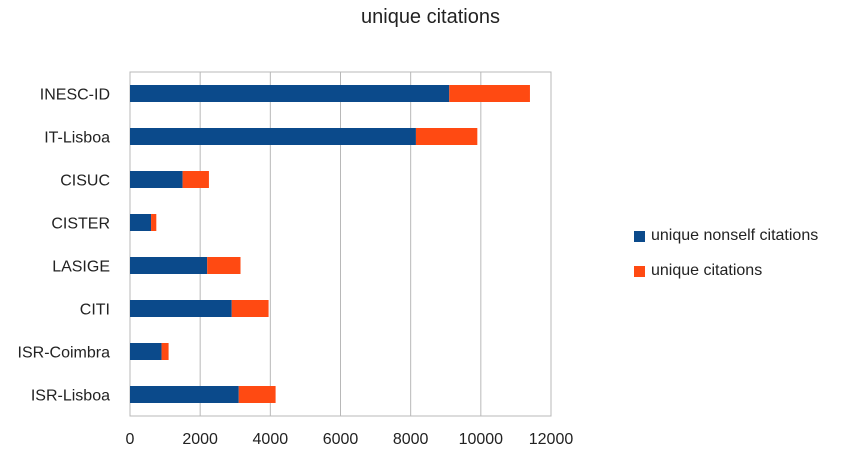  I want to click on category-label: INESC-ID, so click(75, 95).